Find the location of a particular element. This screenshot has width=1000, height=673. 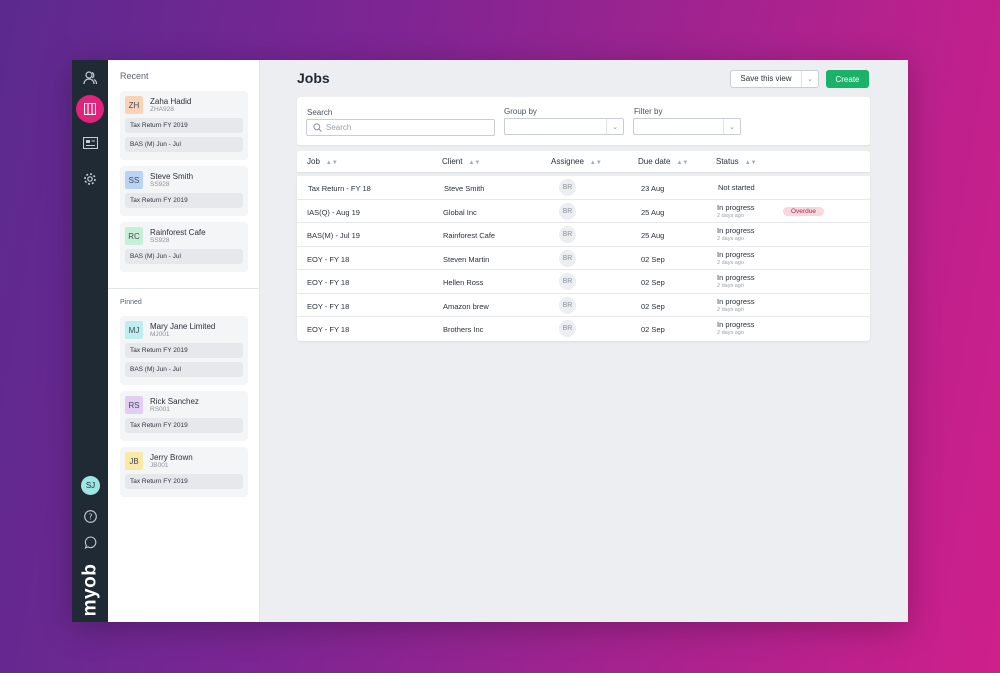

job-cell: BAS(M) - Jul 19 is located at coordinates (333, 235).